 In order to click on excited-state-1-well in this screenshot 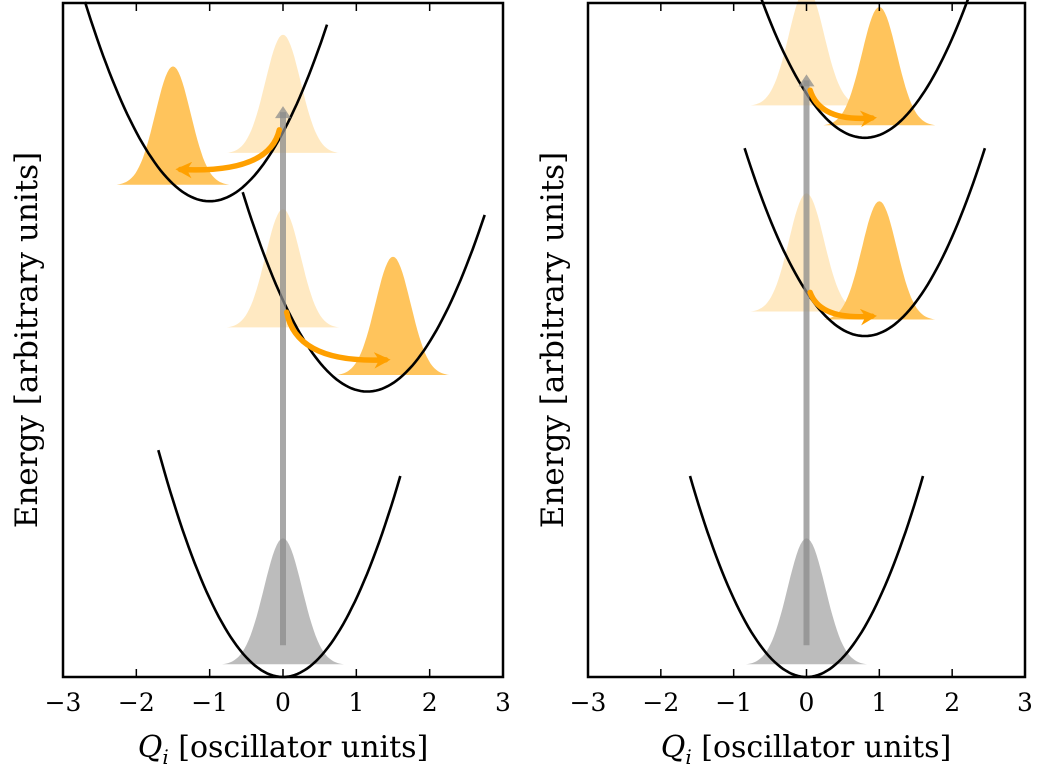, I will do `click(865, 242)`.